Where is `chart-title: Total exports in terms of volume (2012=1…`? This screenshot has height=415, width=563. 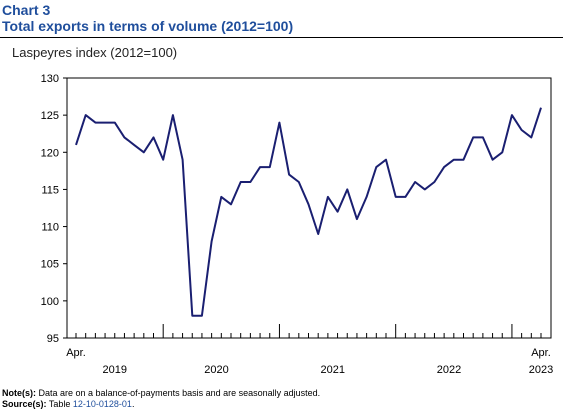
chart-title: Total exports in terms of volume (2012=1… is located at coordinates (148, 26).